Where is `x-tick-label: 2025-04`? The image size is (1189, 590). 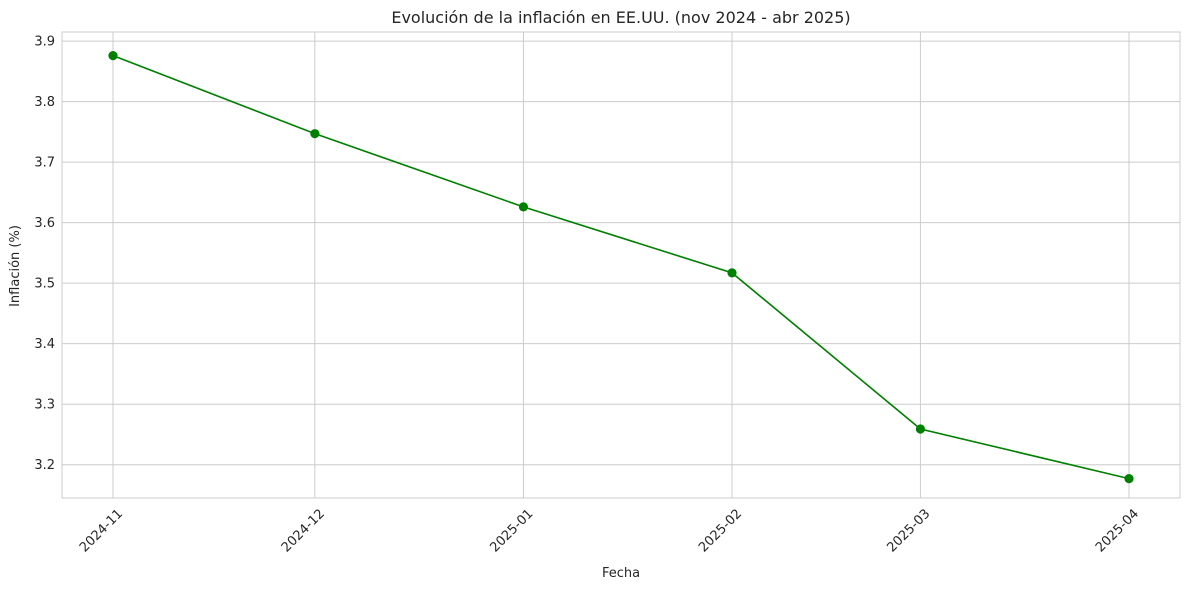 x-tick-label: 2025-04 is located at coordinates (1117, 530).